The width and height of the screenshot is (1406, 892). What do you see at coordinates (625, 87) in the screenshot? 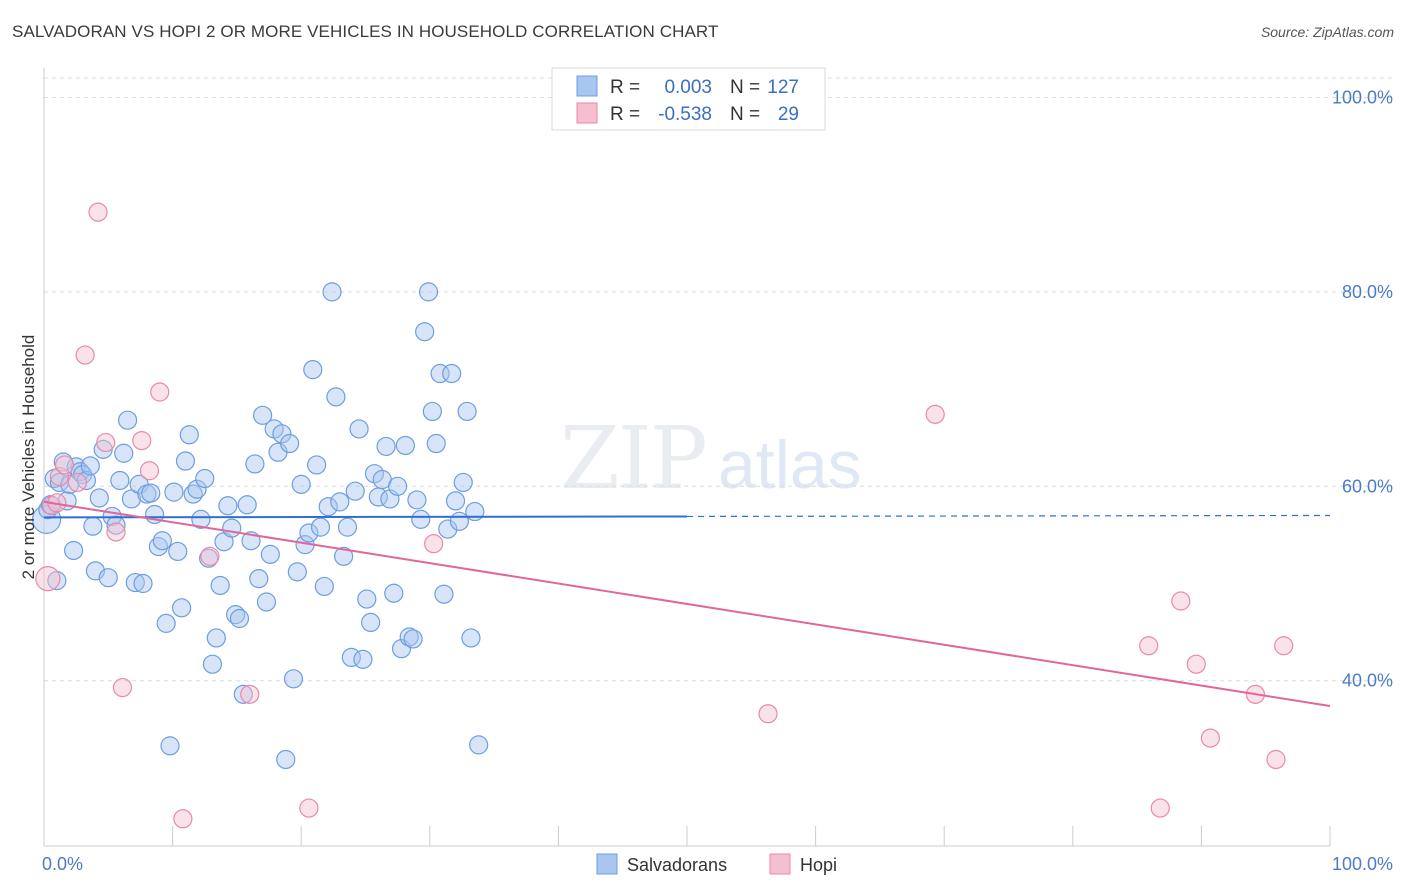
I see `legend-r-label-1: R =` at bounding box center [625, 87].